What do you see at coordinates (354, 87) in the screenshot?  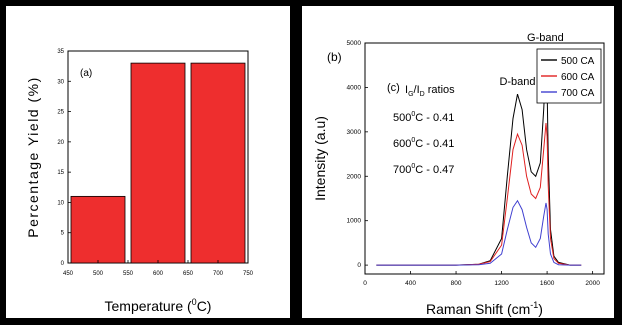 I see `y-tick-label: 4000` at bounding box center [354, 87].